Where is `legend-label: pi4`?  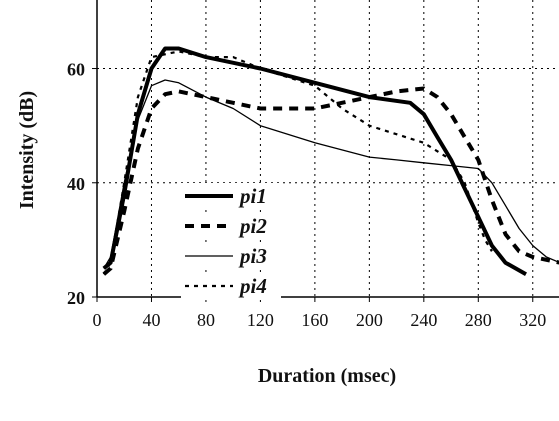
legend-label: pi4 is located at coordinates (252, 286).